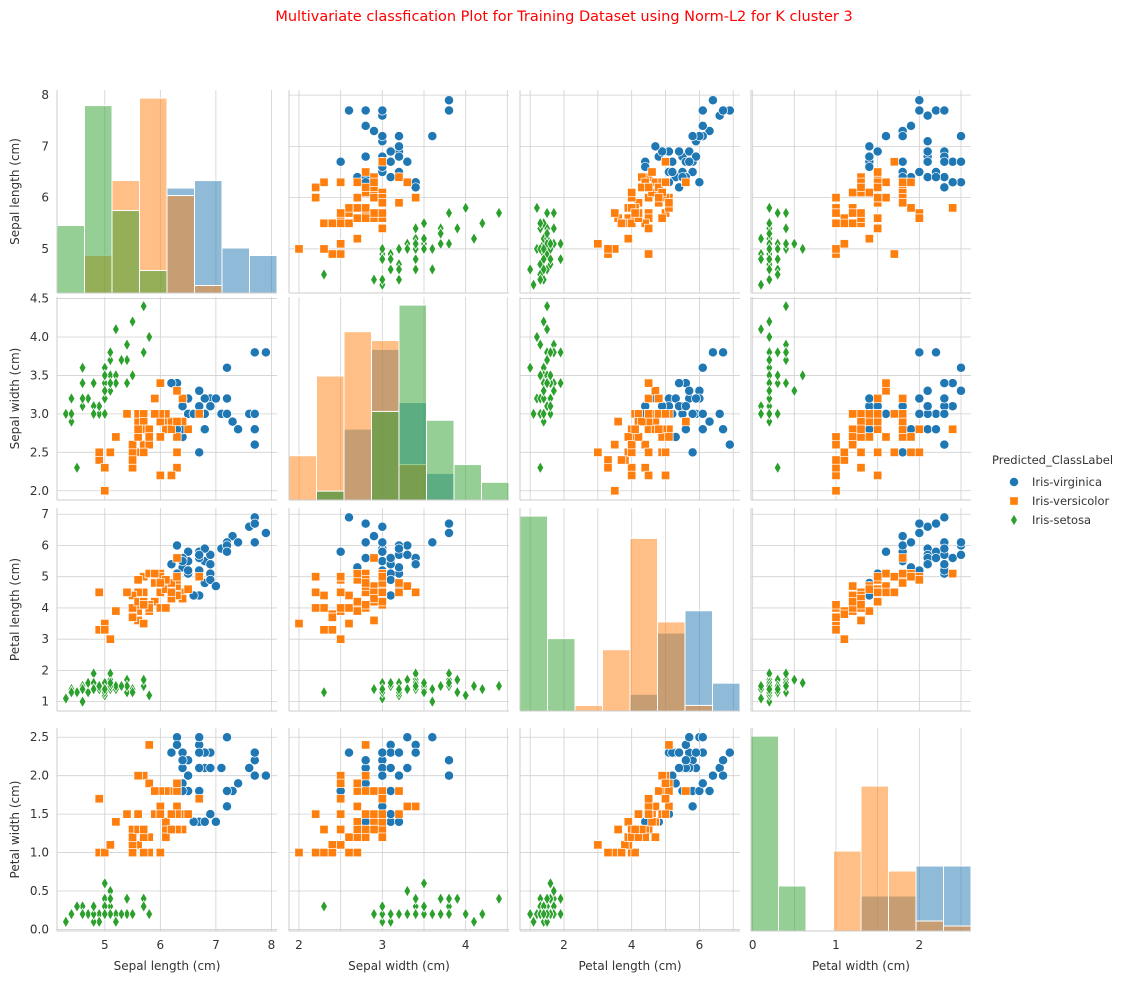  I want to click on y-tick-label: 7, so click(45, 146).